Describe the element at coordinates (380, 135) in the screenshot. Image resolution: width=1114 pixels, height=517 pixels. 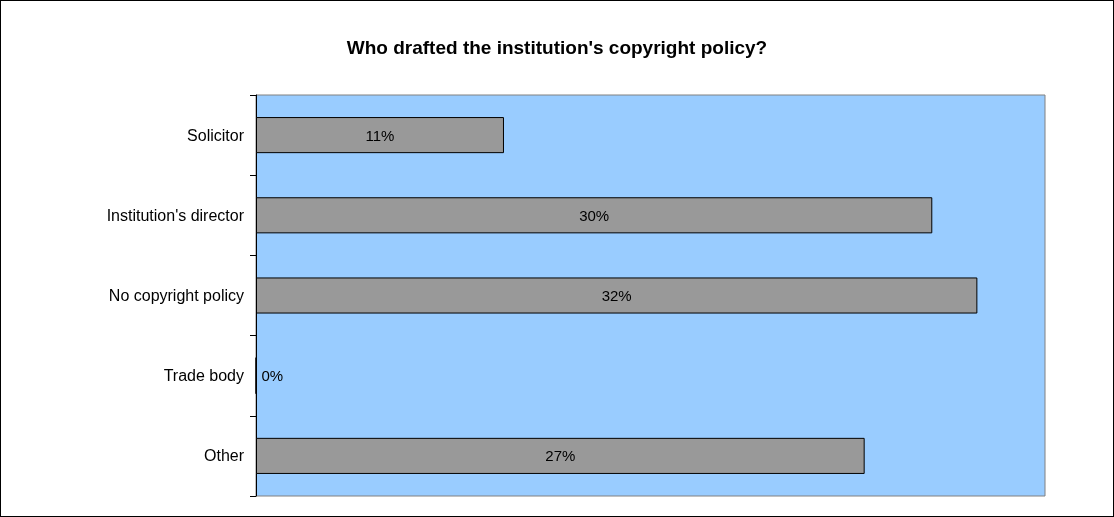
I see `data-label: 11%` at that location.